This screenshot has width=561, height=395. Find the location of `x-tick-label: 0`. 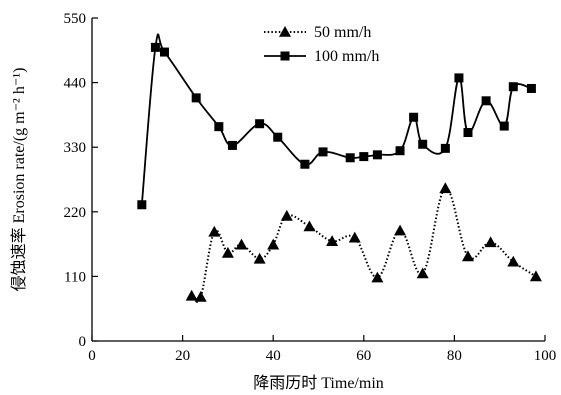

x-tick-label: 0 is located at coordinates (92, 356).